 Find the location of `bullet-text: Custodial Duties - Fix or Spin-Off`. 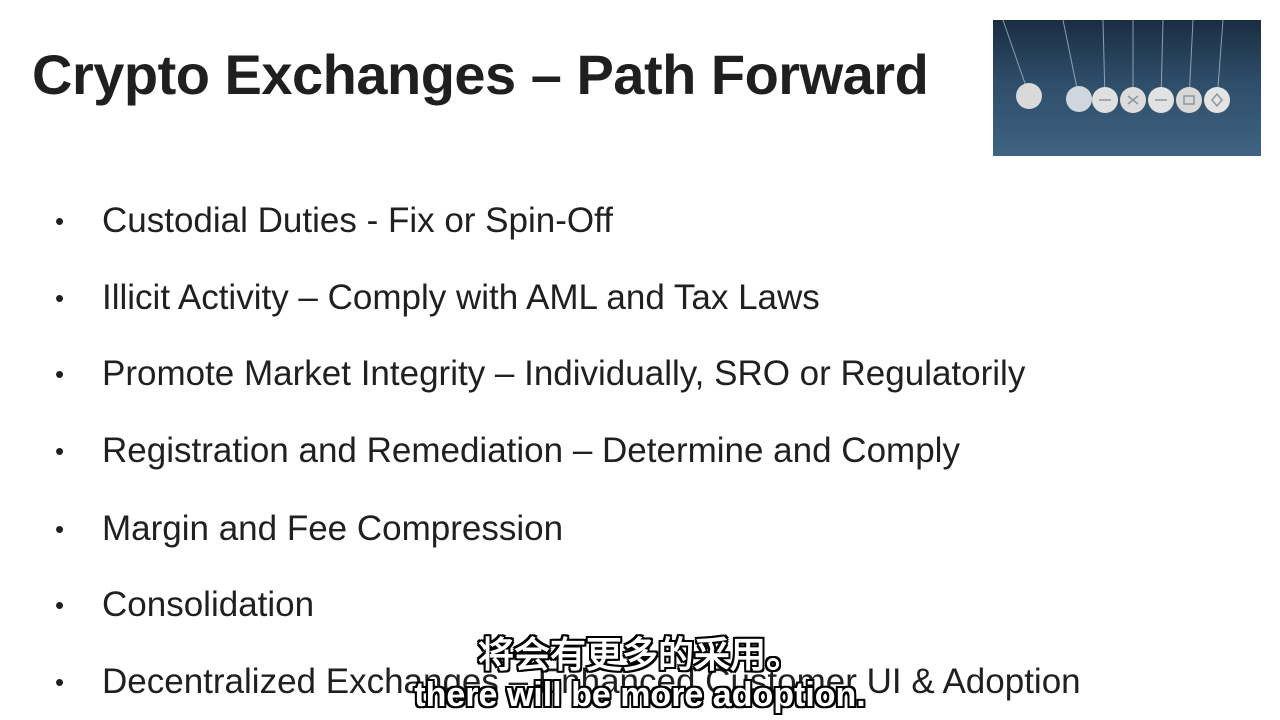

bullet-text: Custodial Duties - Fix or Spin-Off is located at coordinates (357, 220).